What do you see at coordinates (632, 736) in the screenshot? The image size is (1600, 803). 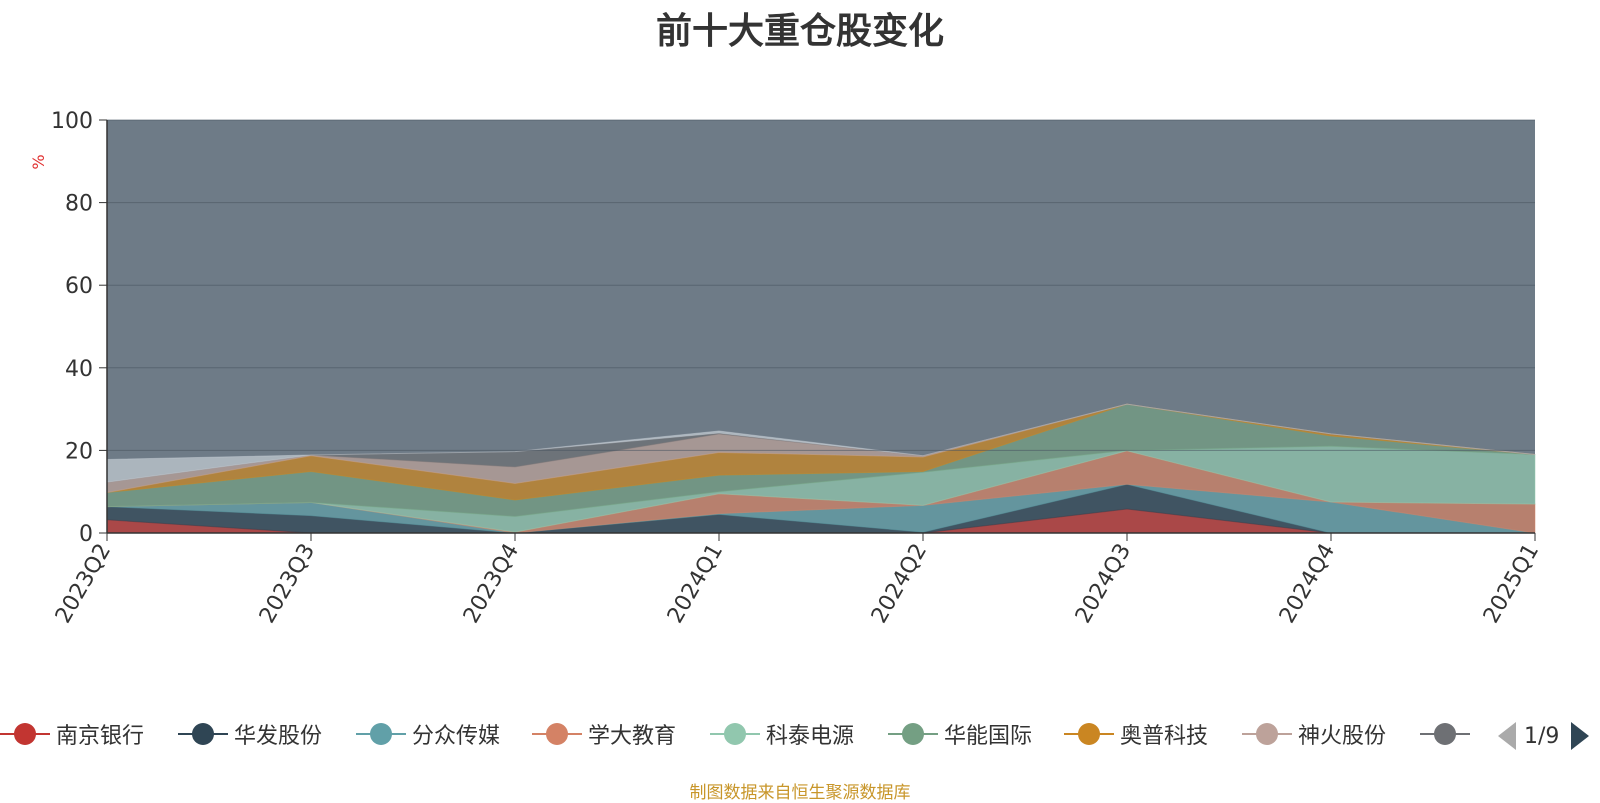 I see `legend-label: 学大教育` at bounding box center [632, 736].